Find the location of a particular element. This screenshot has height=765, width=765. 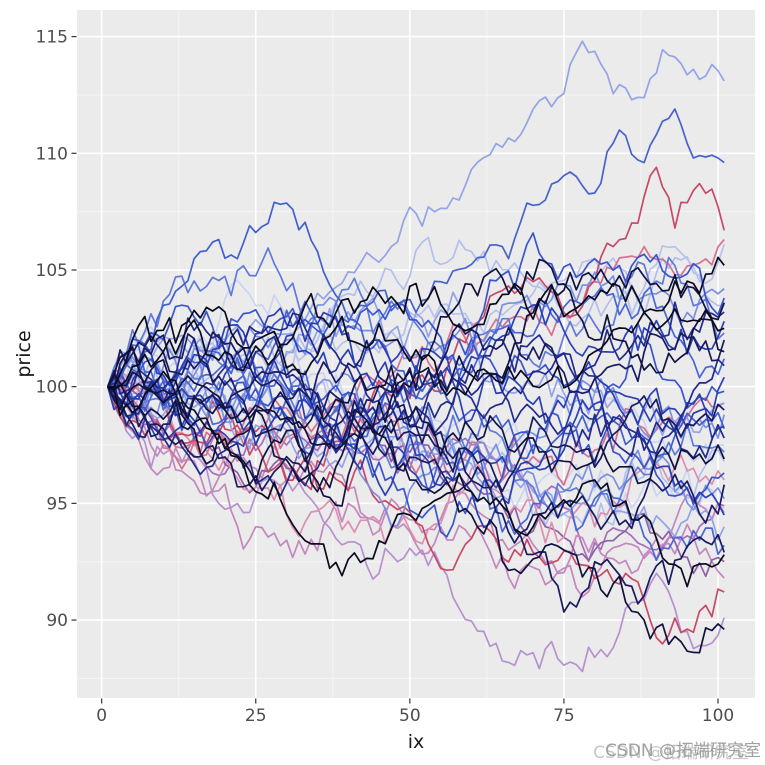

x-axis-title: ix is located at coordinates (416, 742).